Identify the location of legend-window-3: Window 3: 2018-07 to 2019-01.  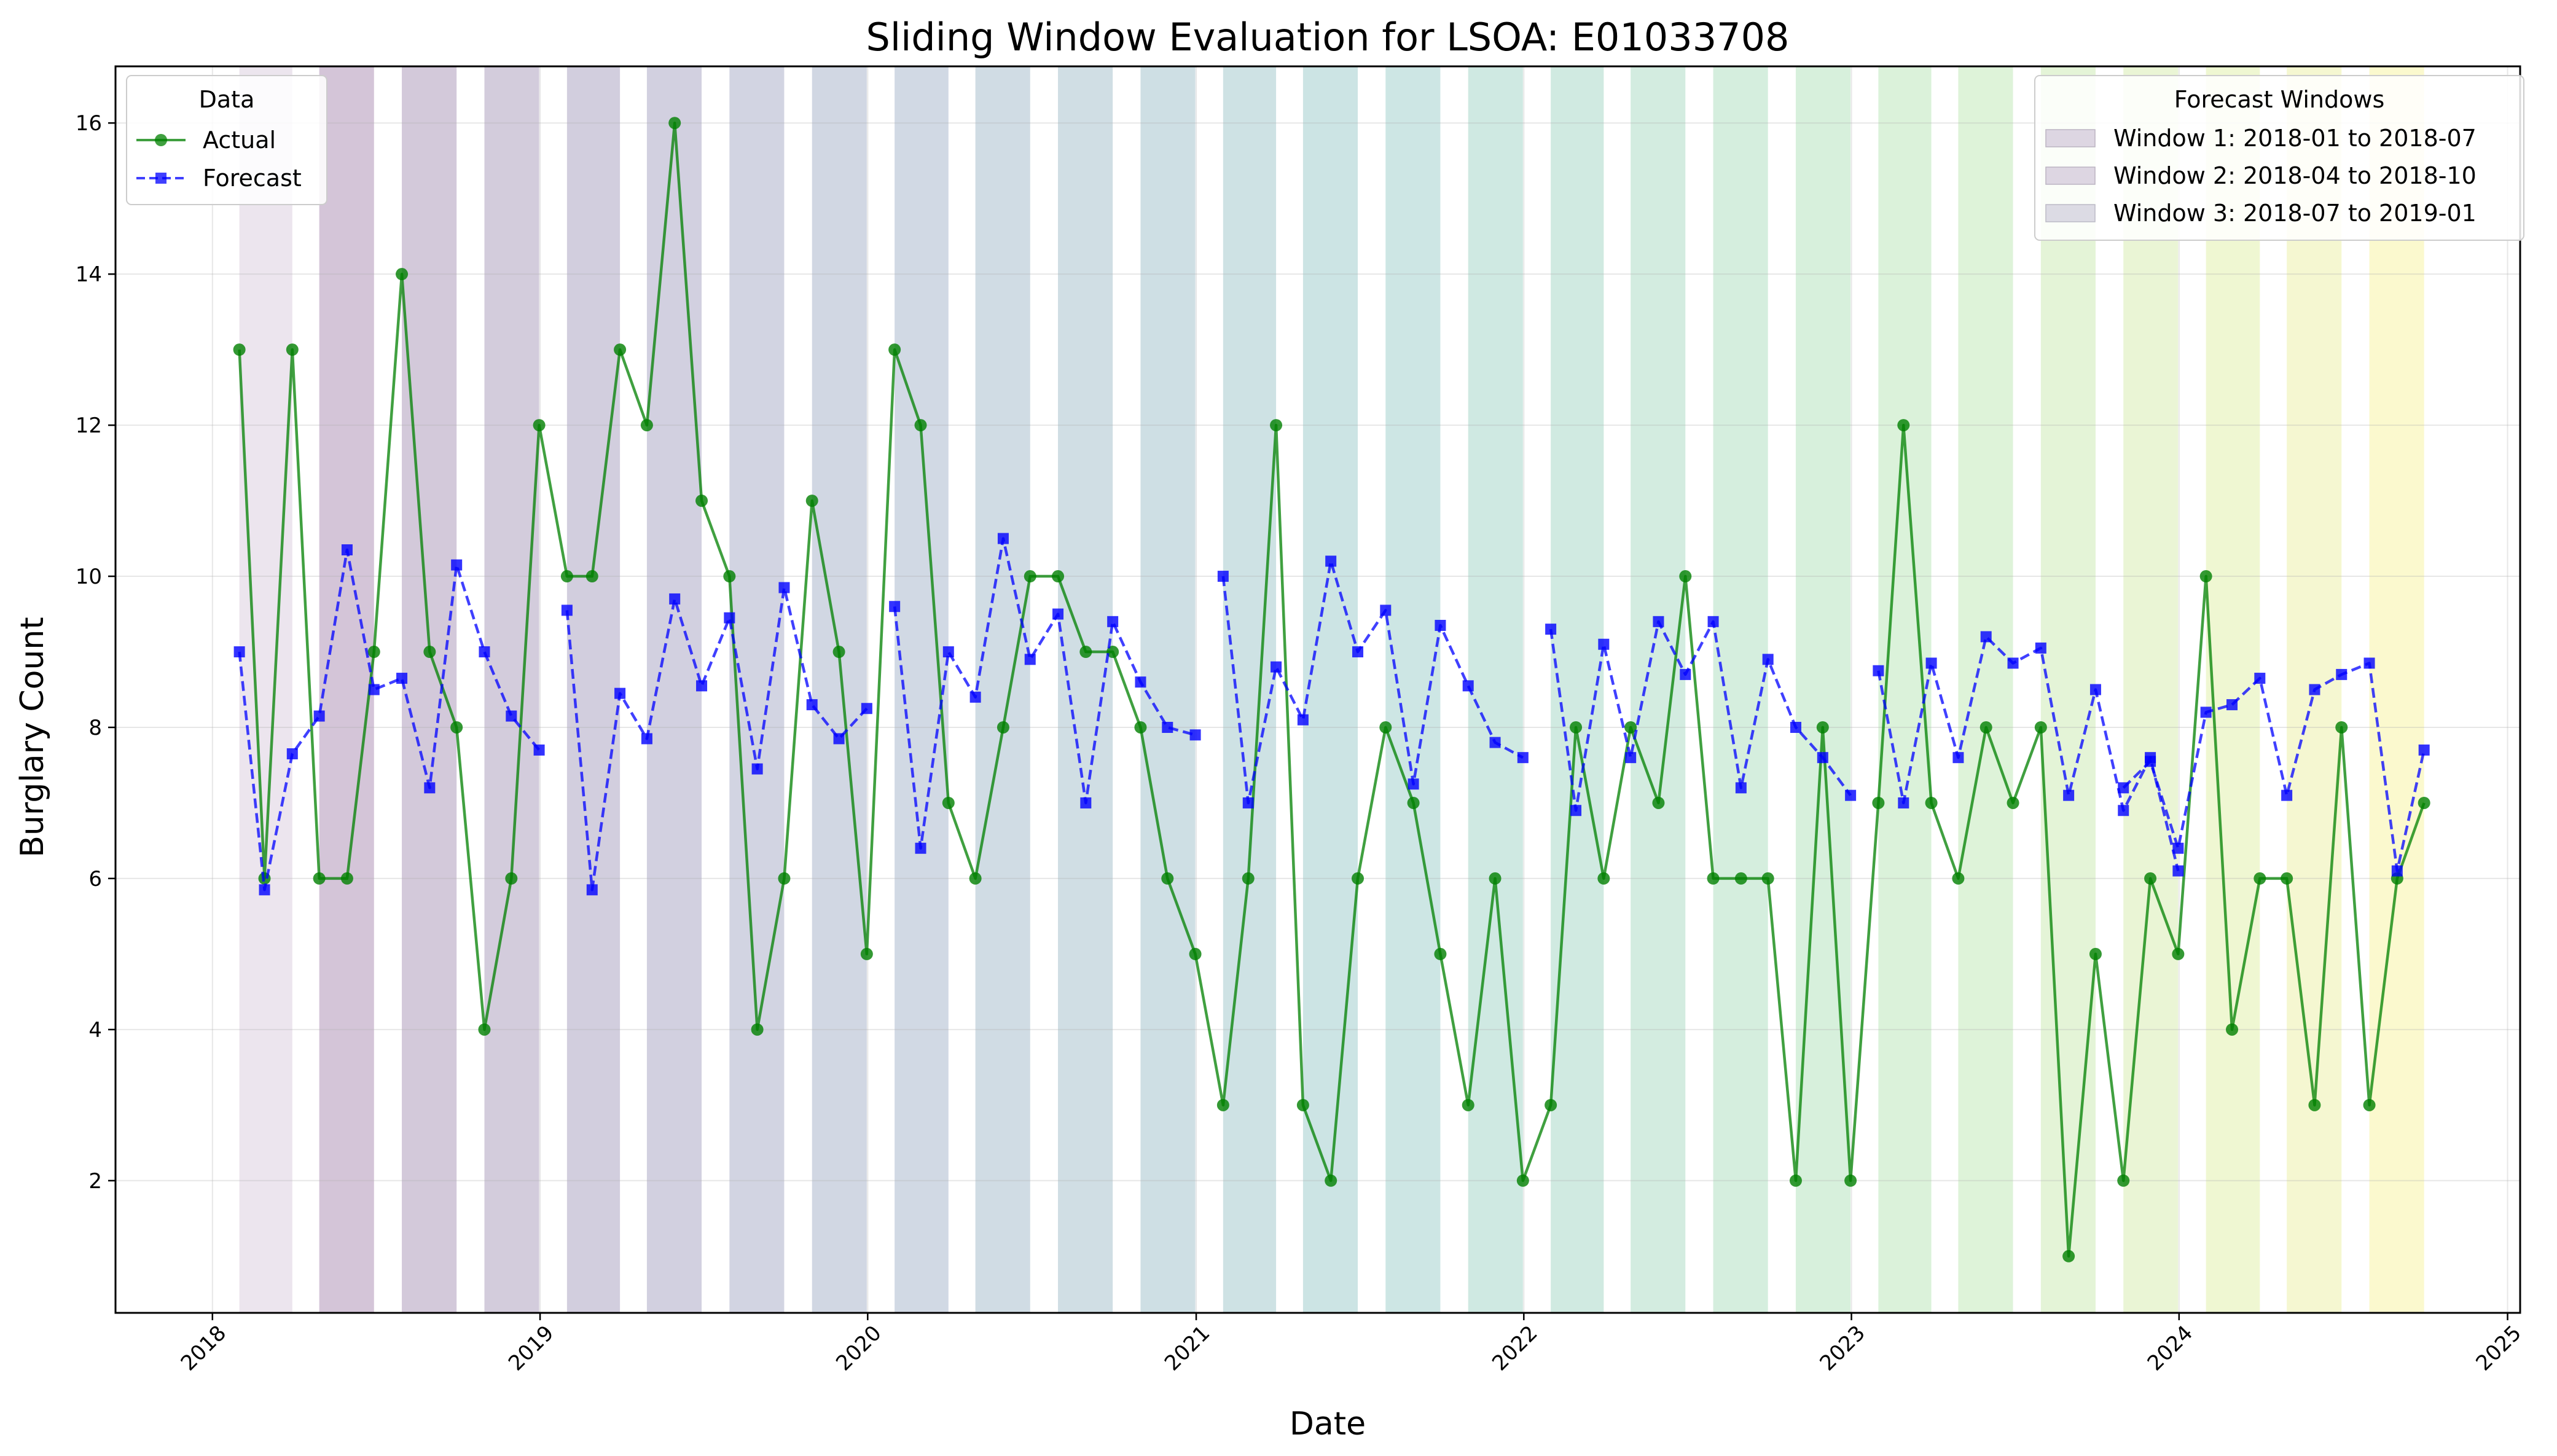
(2261, 213).